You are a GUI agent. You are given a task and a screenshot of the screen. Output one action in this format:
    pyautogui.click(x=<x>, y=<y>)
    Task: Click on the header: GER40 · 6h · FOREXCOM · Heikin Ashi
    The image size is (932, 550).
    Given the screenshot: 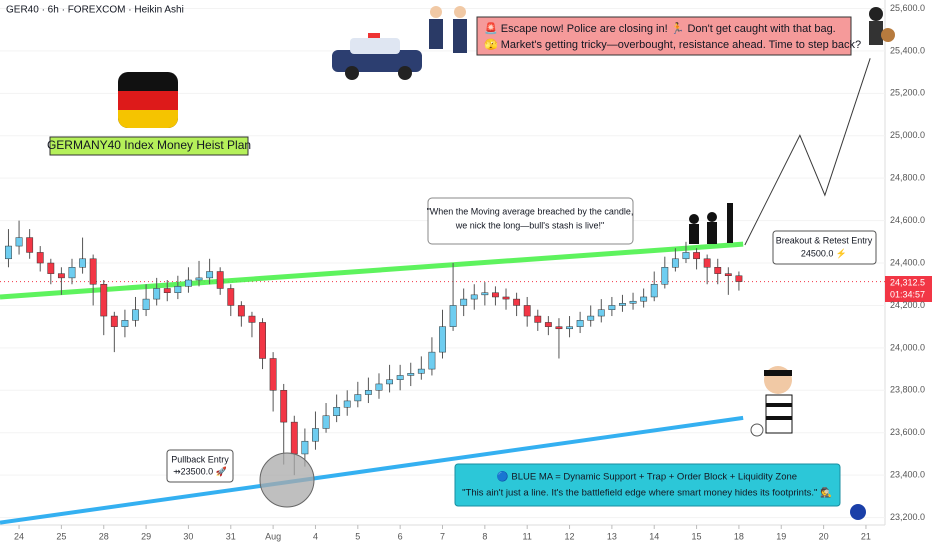 What is the action you would take?
    pyautogui.click(x=95, y=10)
    